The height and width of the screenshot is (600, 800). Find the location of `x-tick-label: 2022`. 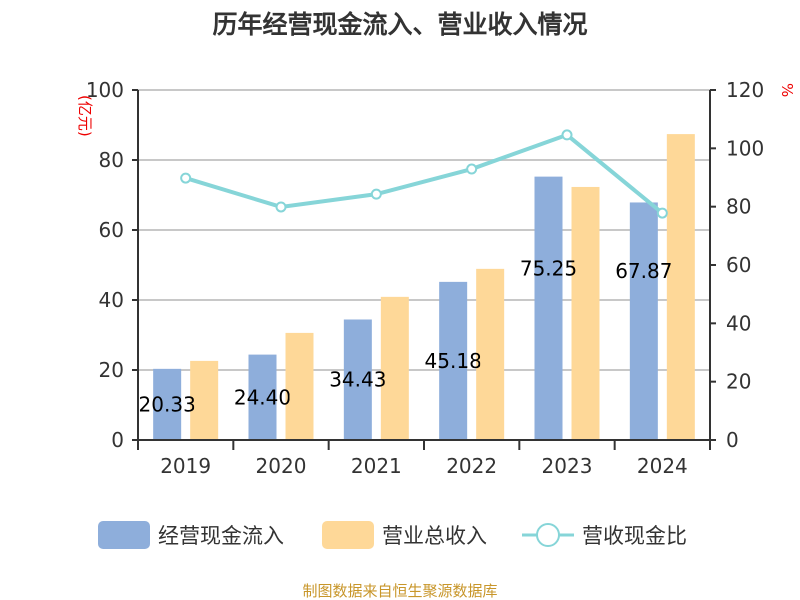

x-tick-label: 2022 is located at coordinates (471, 466).